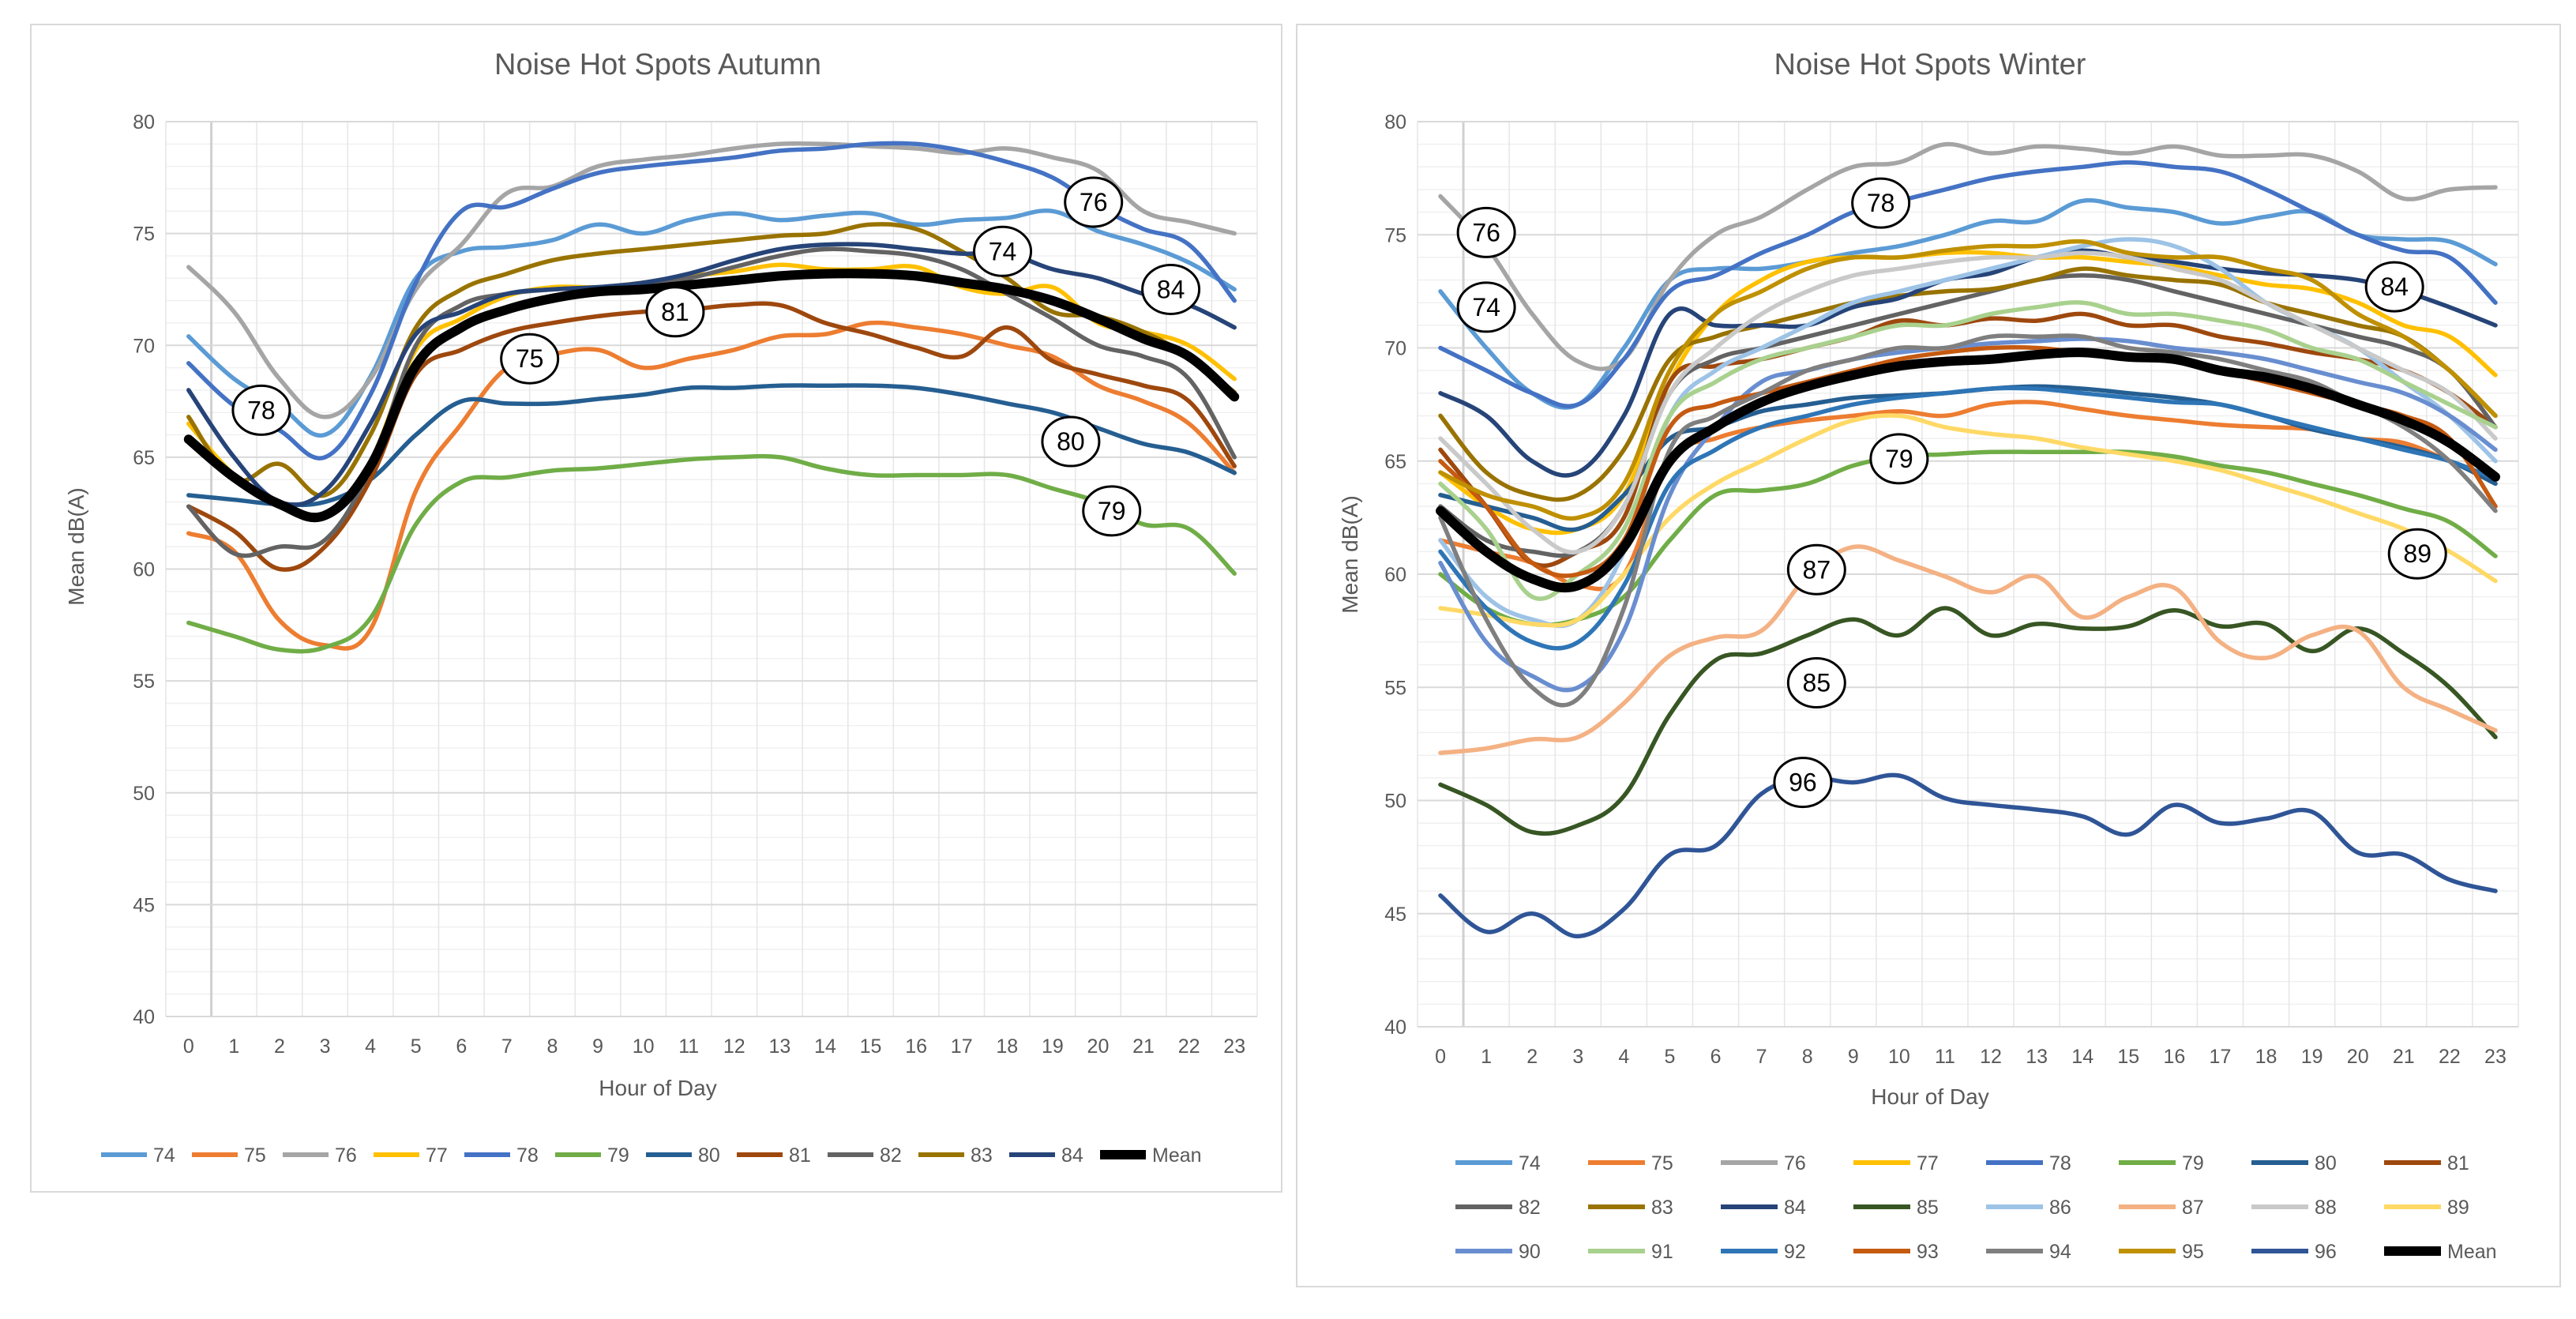 This screenshot has width=2576, height=1319. I want to click on callout-label: 96, so click(1803, 782).